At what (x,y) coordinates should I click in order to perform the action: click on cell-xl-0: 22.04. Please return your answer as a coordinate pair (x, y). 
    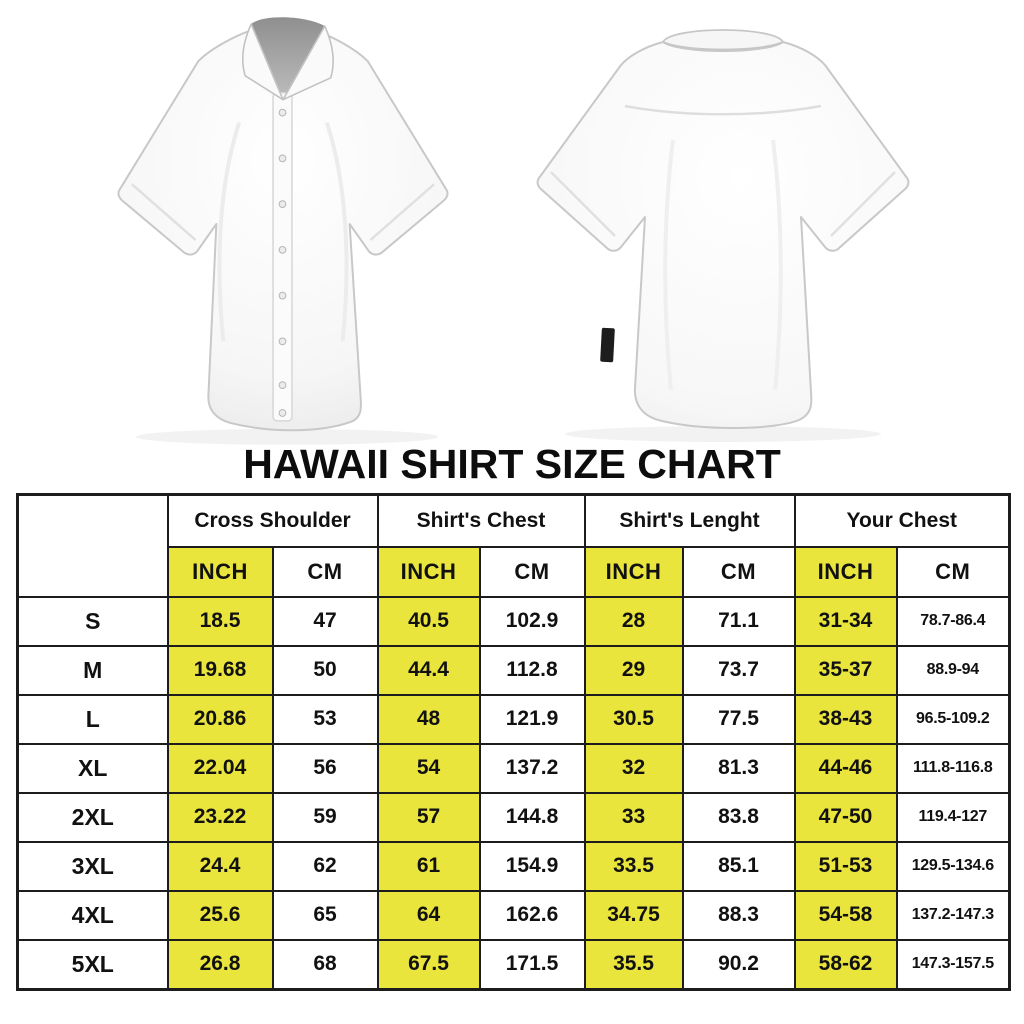
    Looking at the image, I should click on (220, 768).